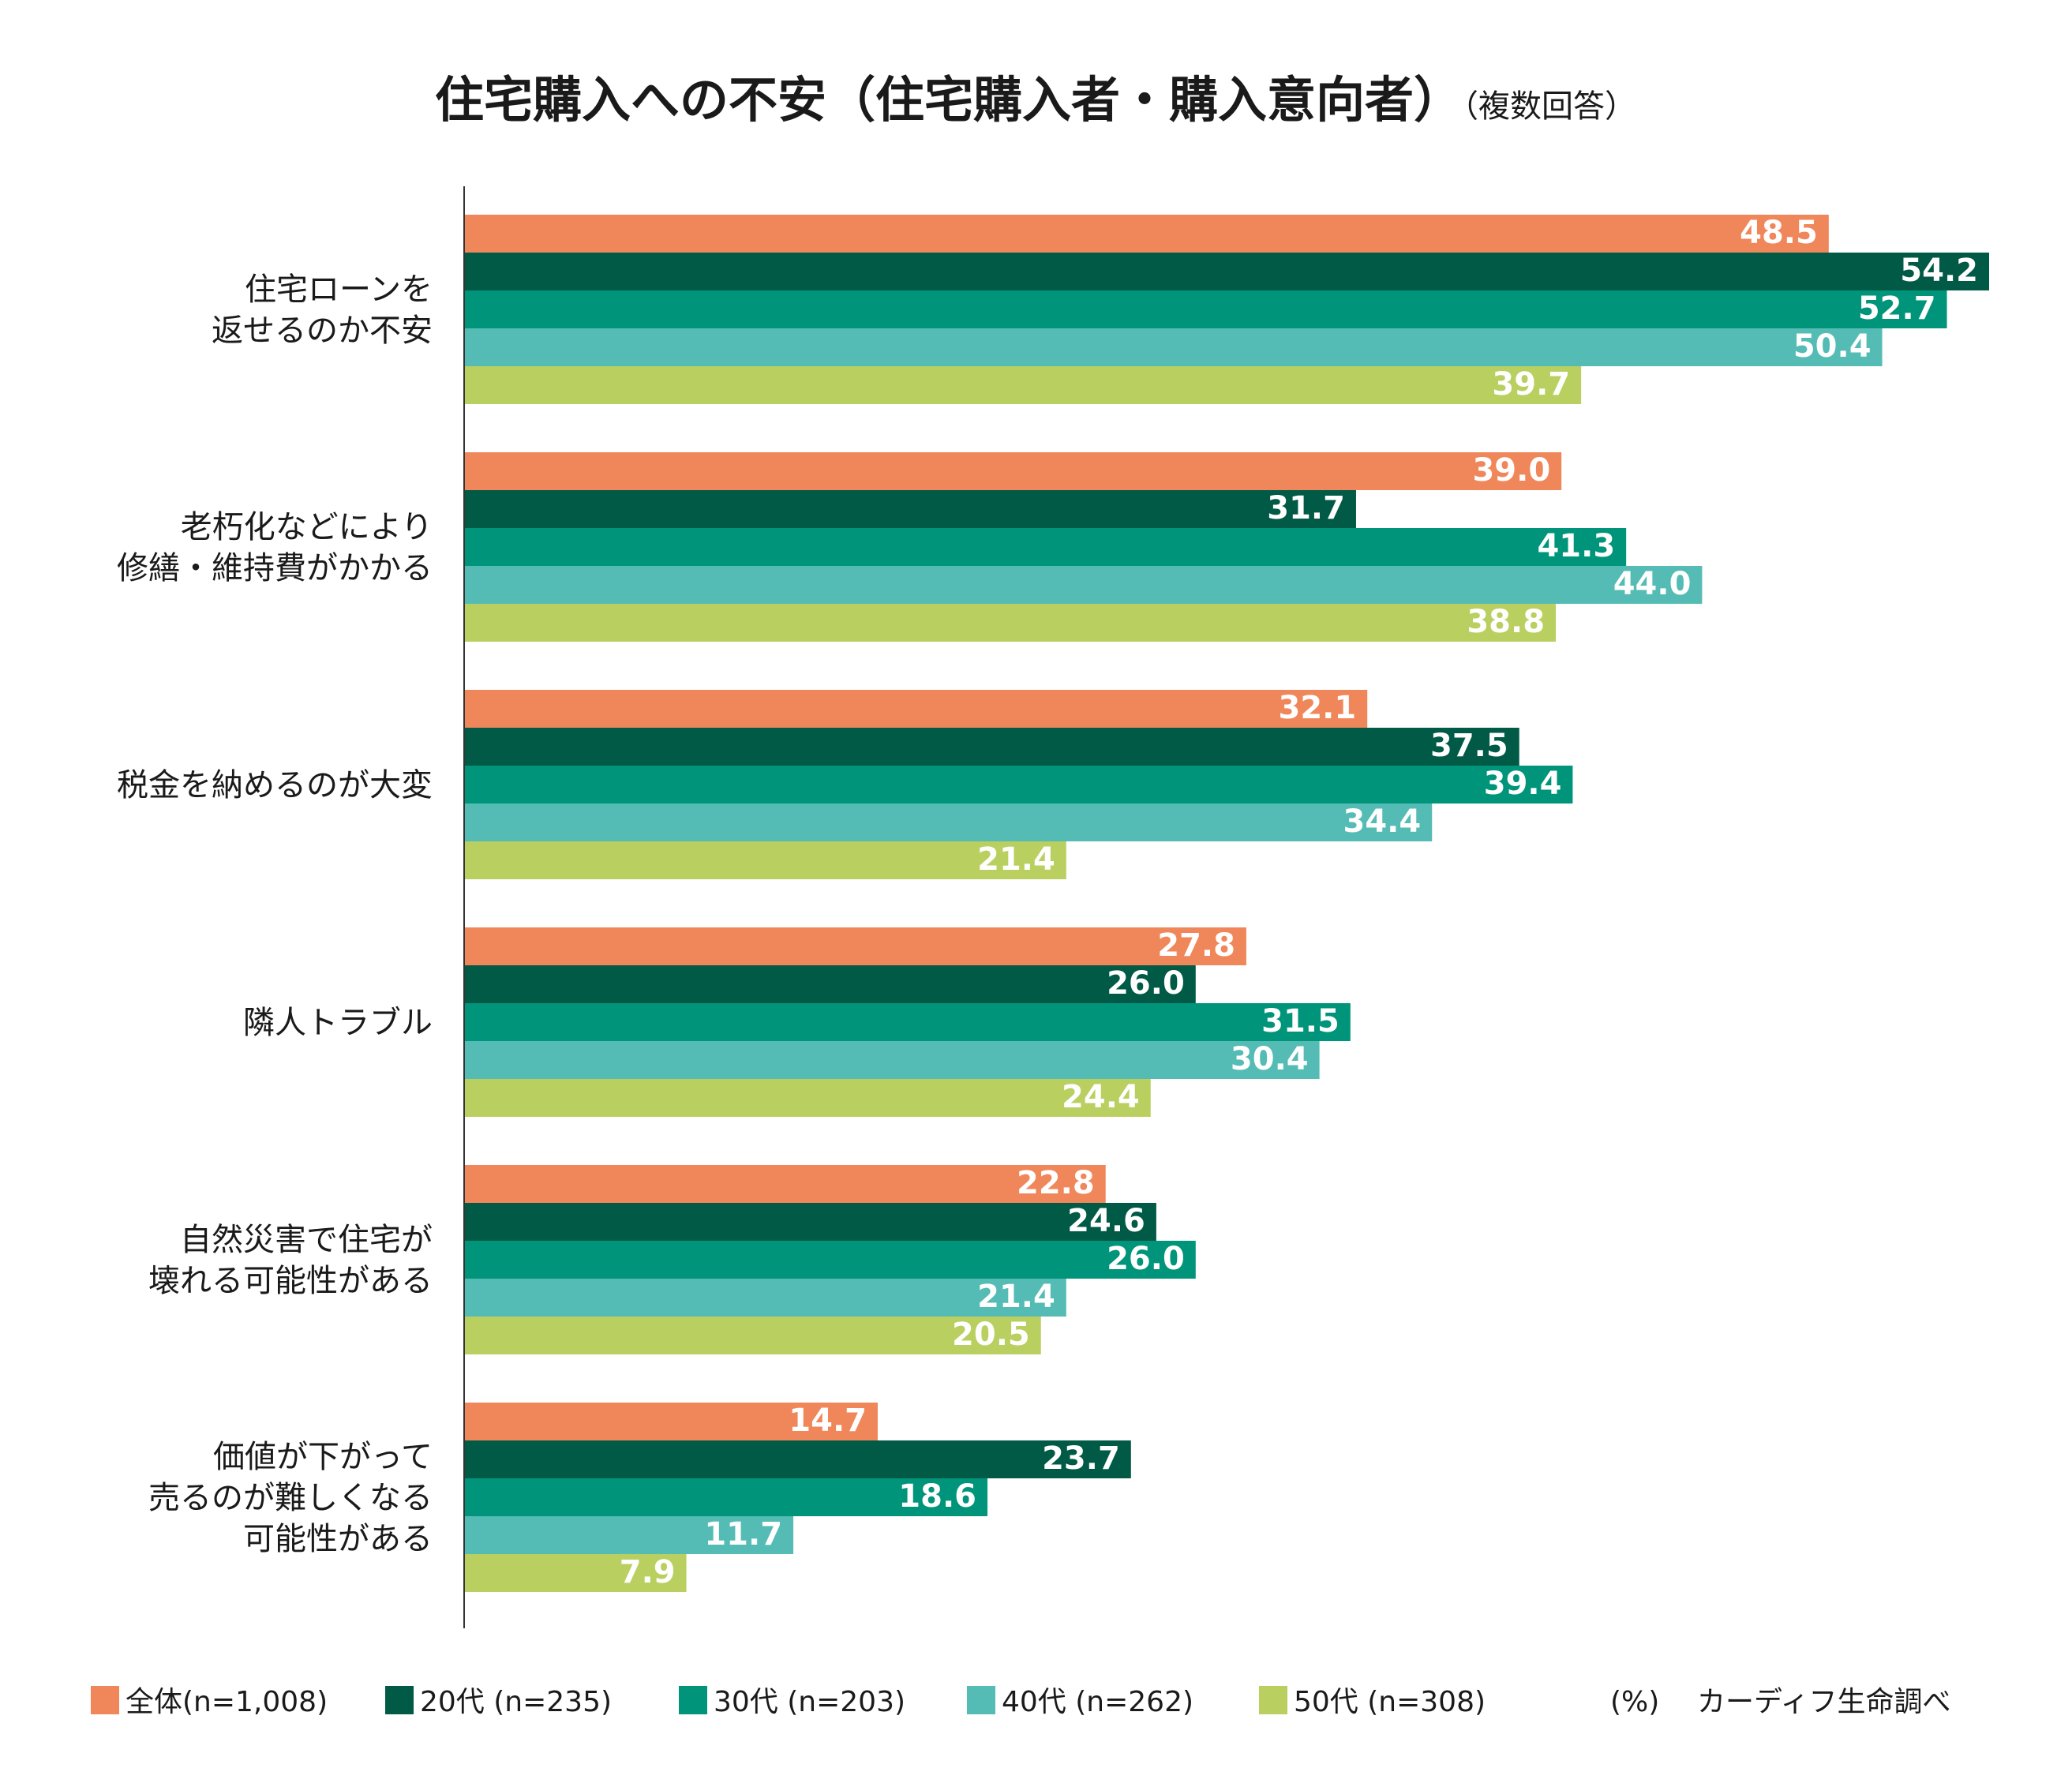 The width and height of the screenshot is (2072, 1783). Describe the element at coordinates (1101, 1097) in the screenshot. I see `data-label: 24.4` at that location.